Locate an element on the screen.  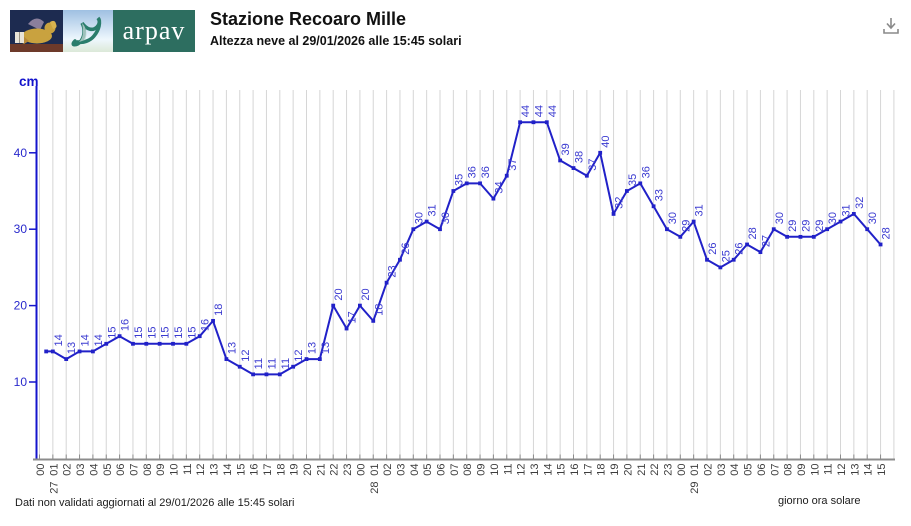
svg-text: 29 is located at coordinates (695, 488).